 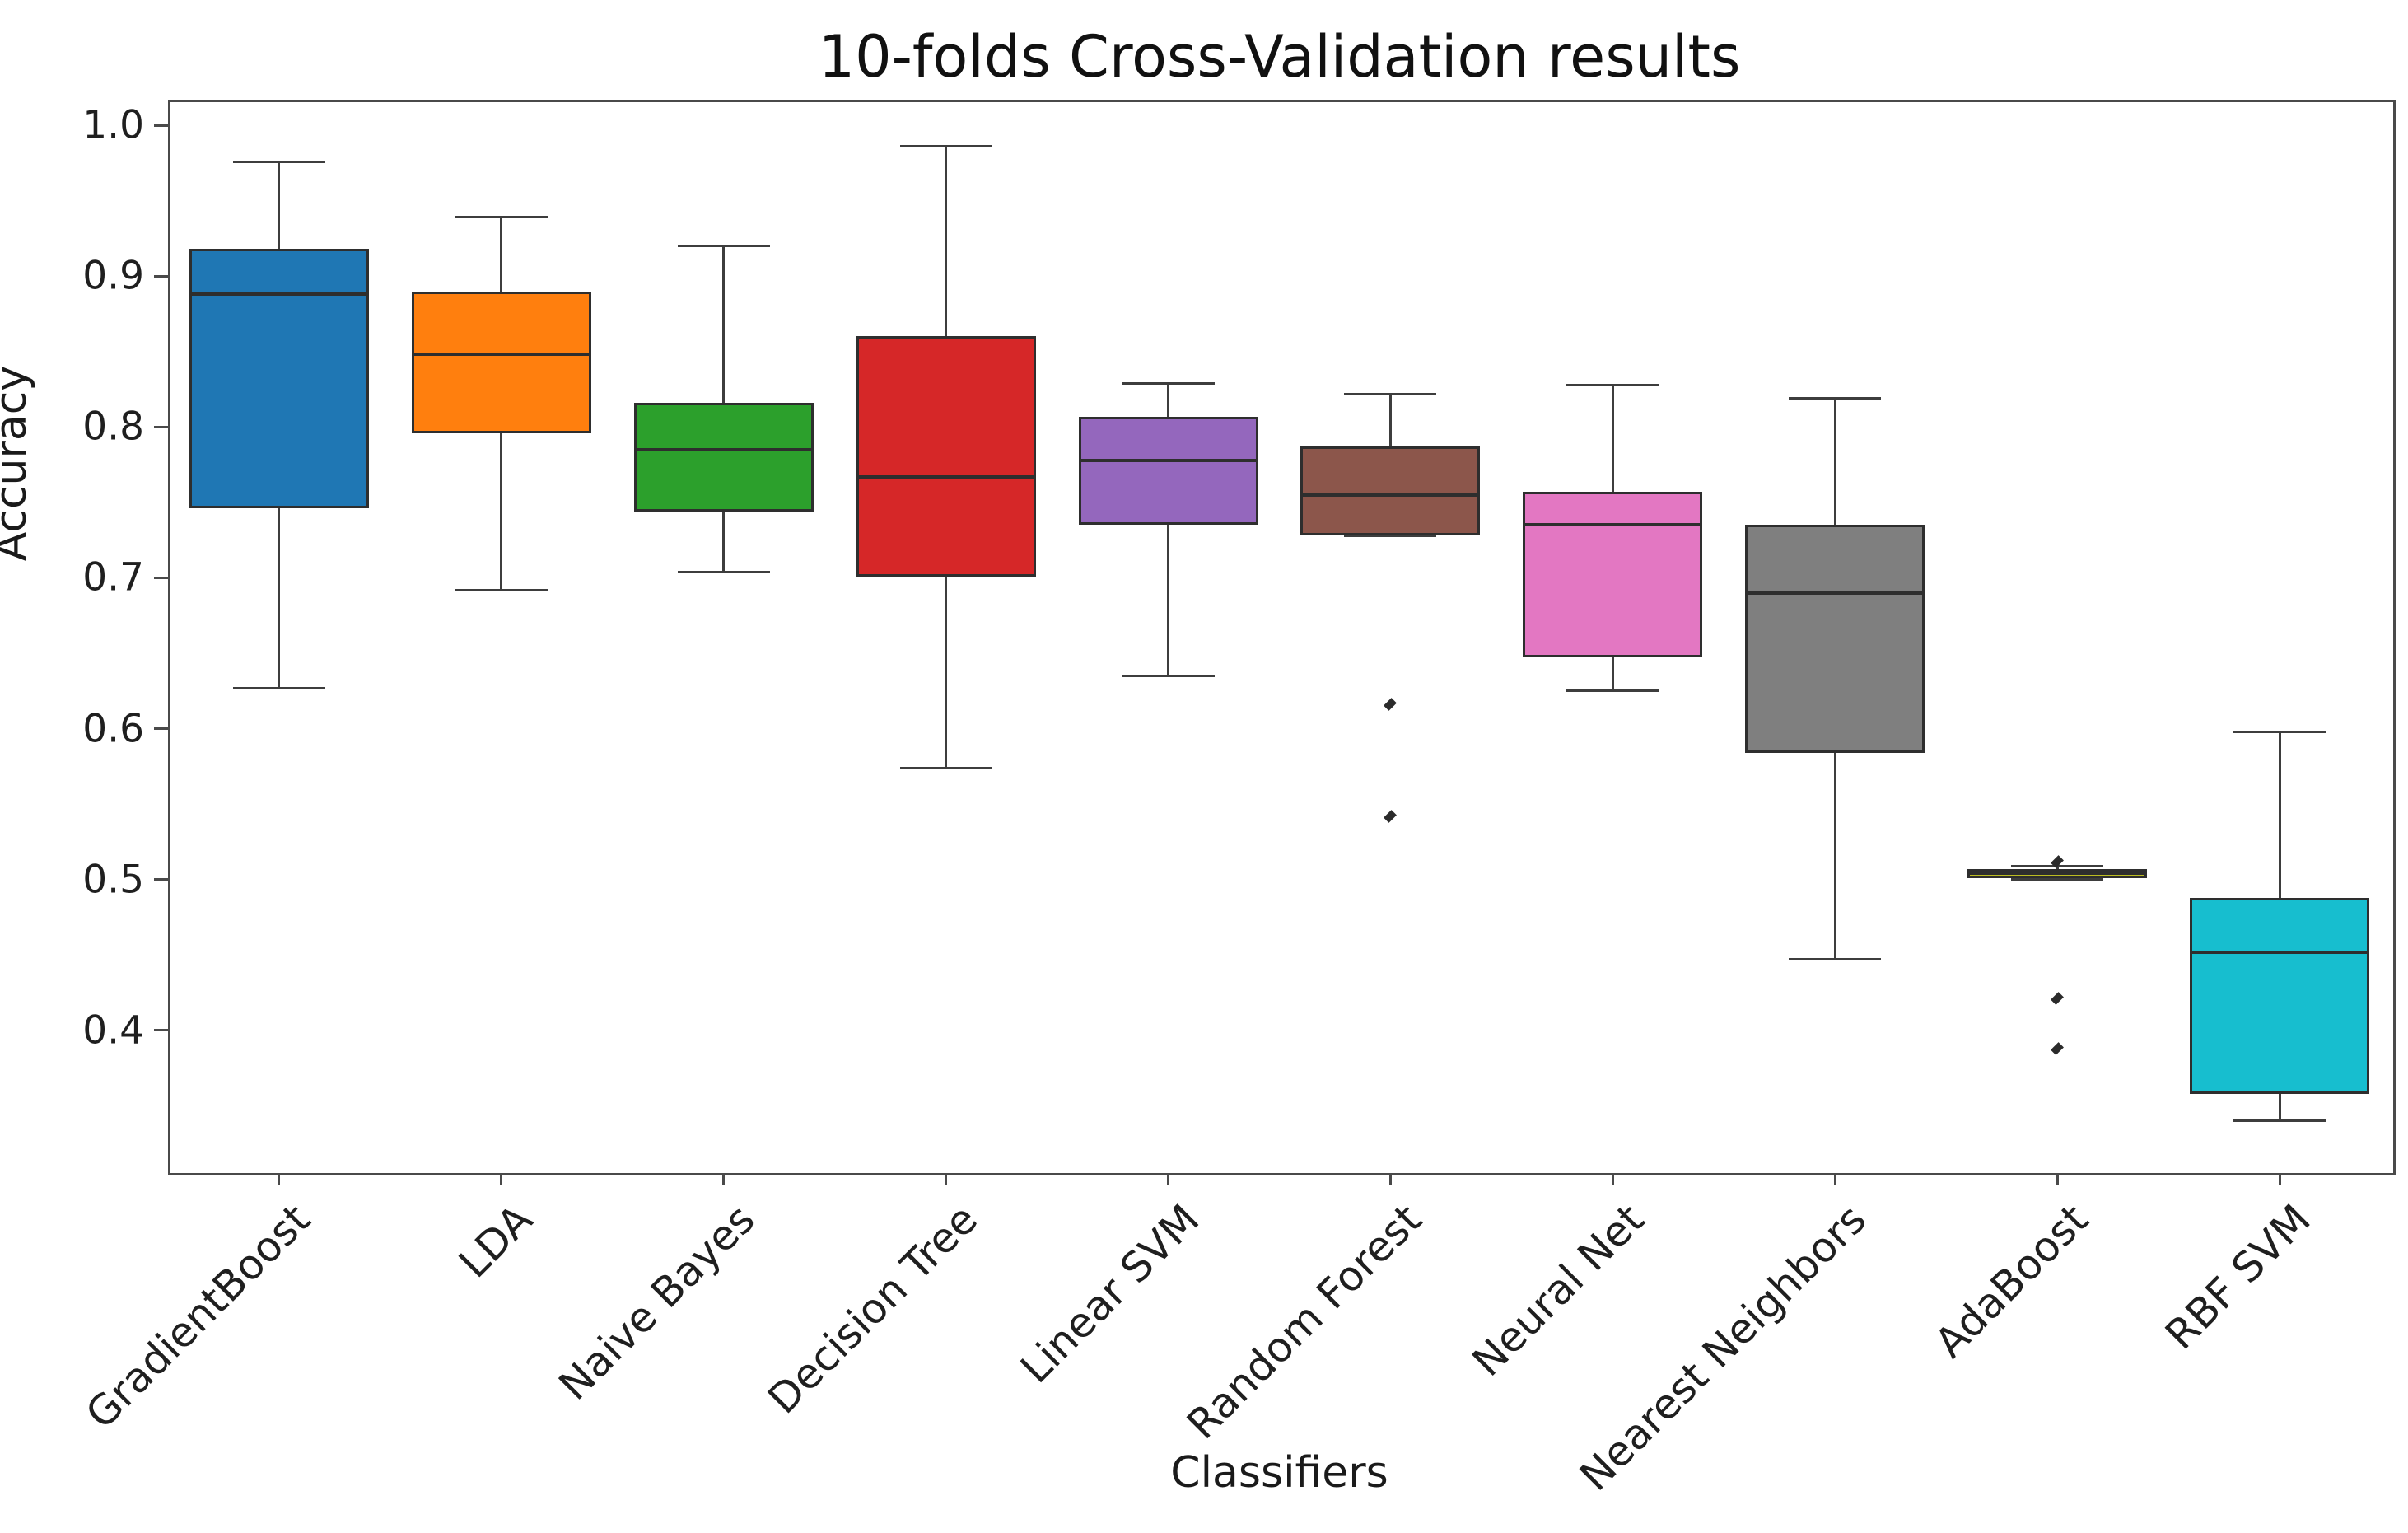 What do you see at coordinates (872, 1309) in the screenshot?
I see `x-tick-label-decision-tree: Decision Tree` at bounding box center [872, 1309].